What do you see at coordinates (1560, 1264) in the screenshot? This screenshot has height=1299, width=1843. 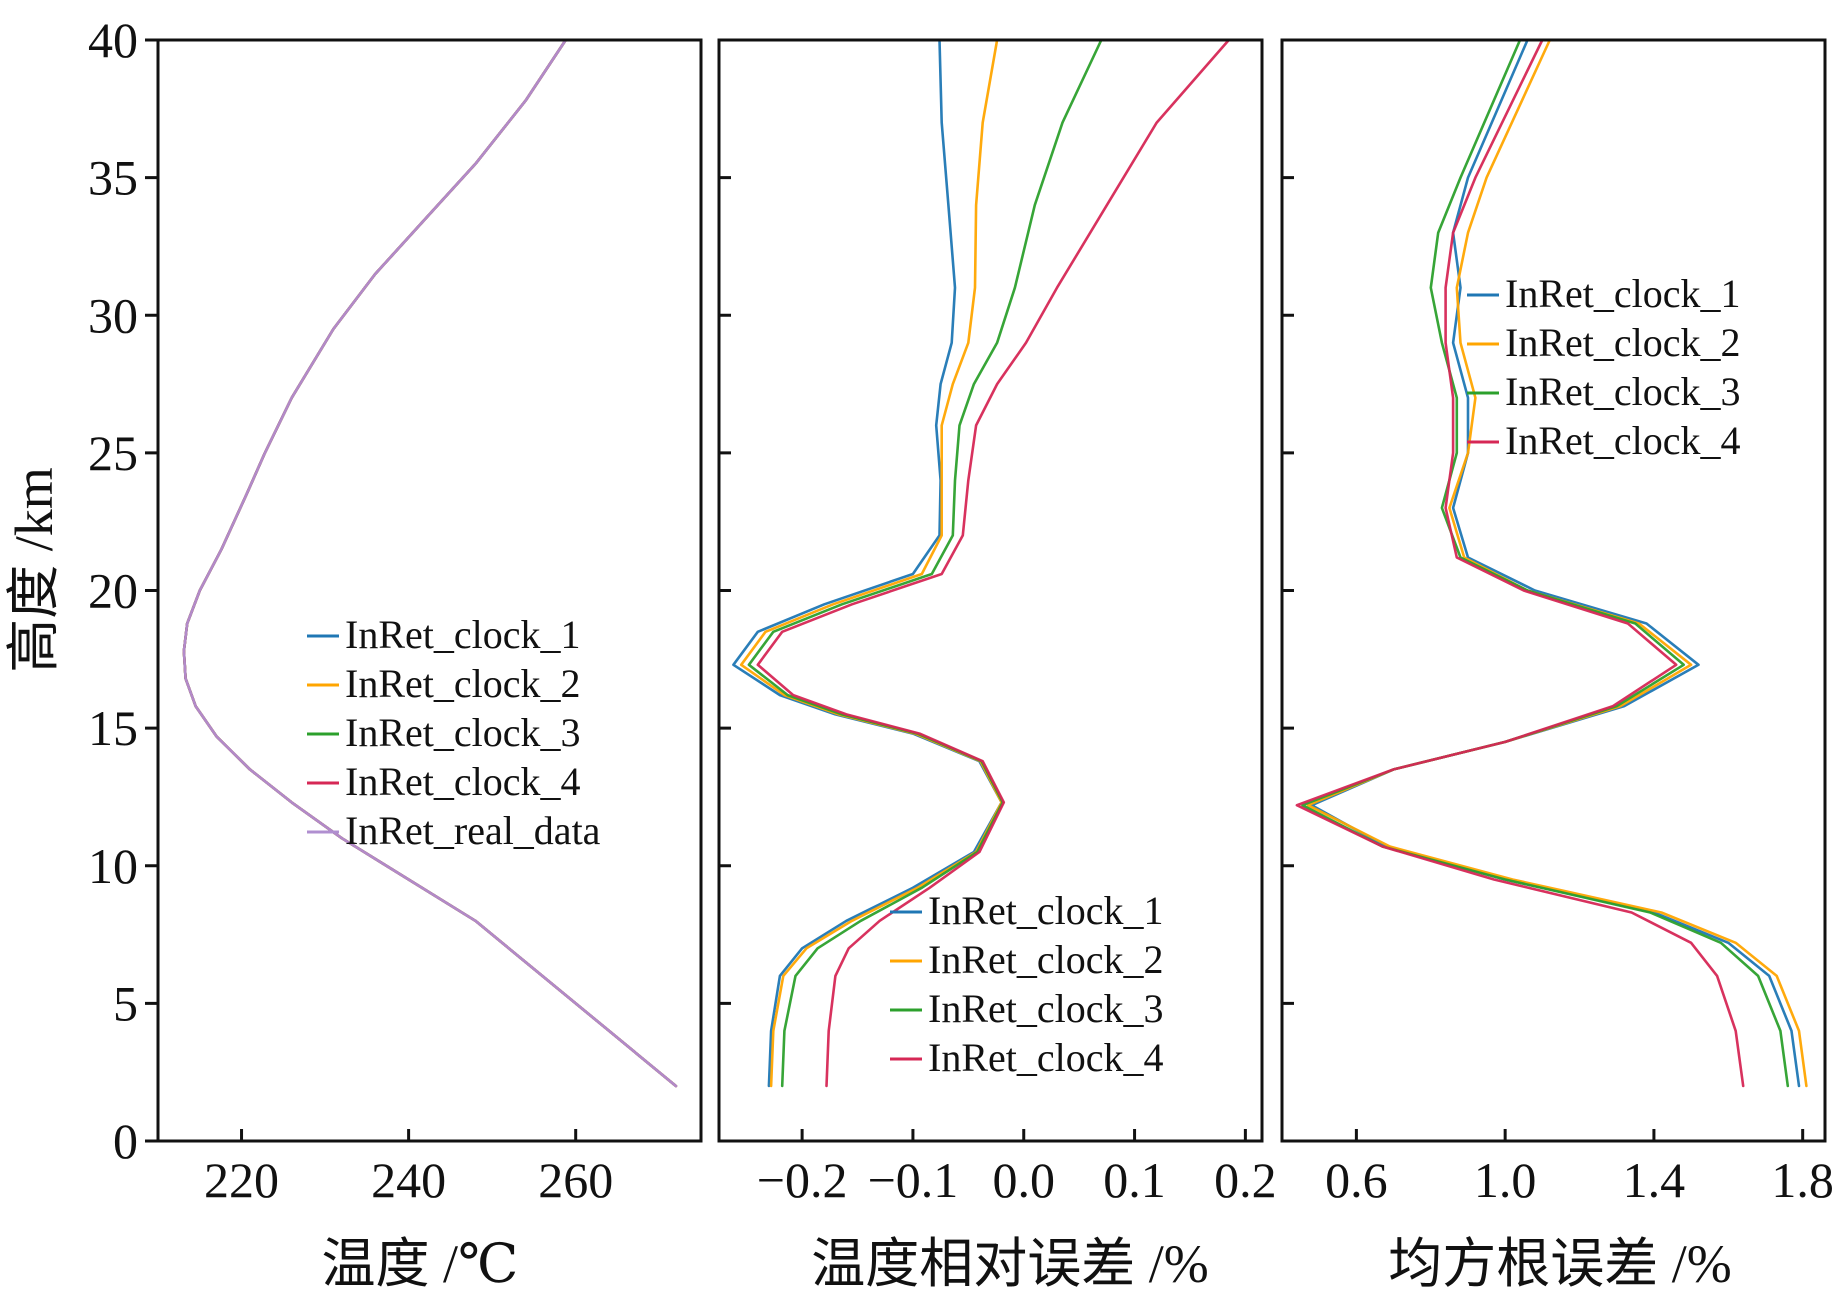 I see `rmse-x-title: 均方根误差 /%` at bounding box center [1560, 1264].